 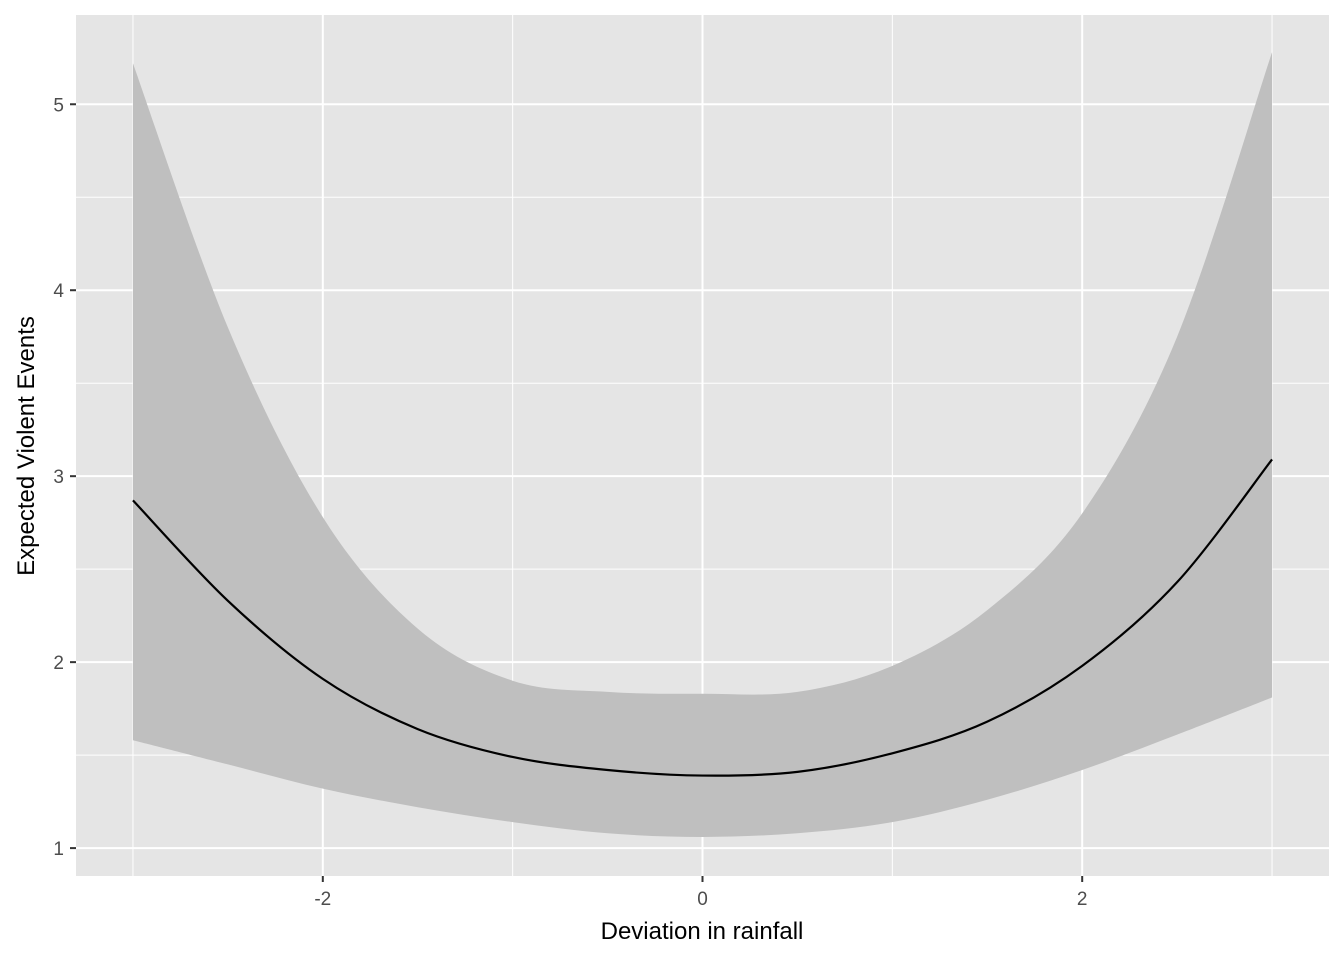 I want to click on x-tick-label: -2, so click(x=322, y=899).